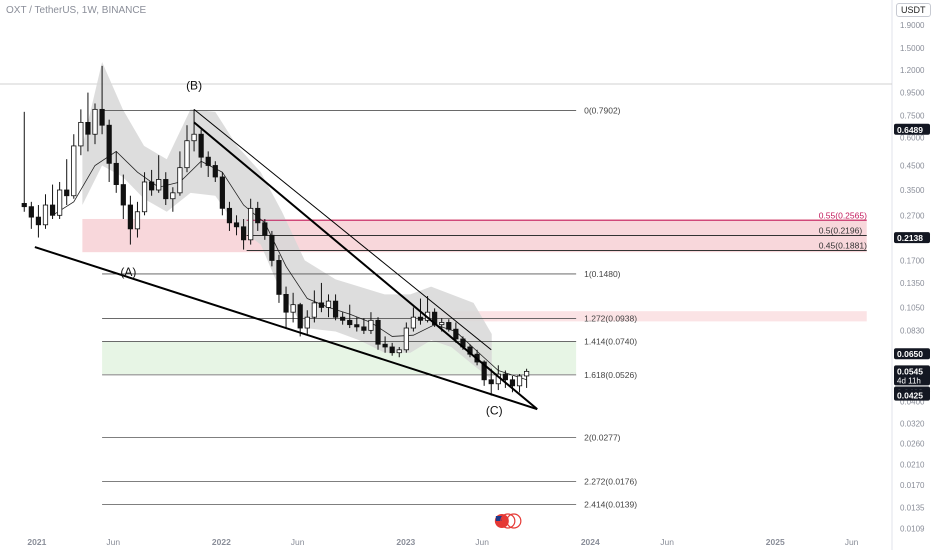 The width and height of the screenshot is (932, 555). I want to click on price-tick-label: 0.1350, so click(912, 283).